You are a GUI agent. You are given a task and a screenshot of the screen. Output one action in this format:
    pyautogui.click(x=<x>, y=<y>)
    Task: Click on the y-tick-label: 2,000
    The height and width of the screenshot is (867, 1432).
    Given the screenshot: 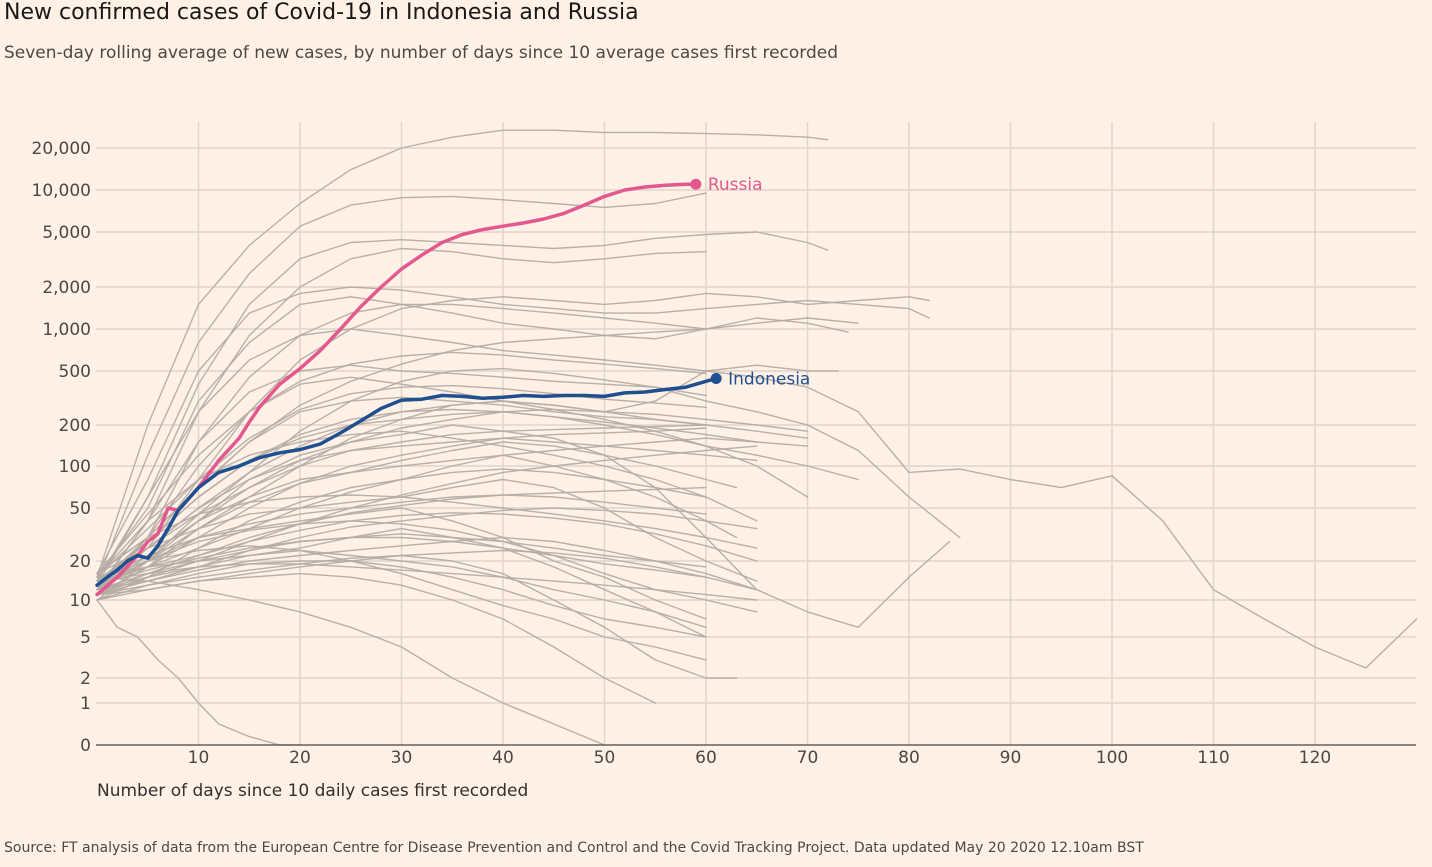 What is the action you would take?
    pyautogui.click(x=66, y=288)
    